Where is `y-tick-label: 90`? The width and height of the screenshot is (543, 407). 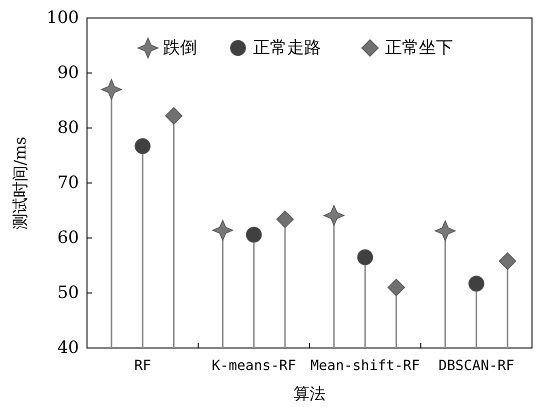
y-tick-label: 90 is located at coordinates (68, 73).